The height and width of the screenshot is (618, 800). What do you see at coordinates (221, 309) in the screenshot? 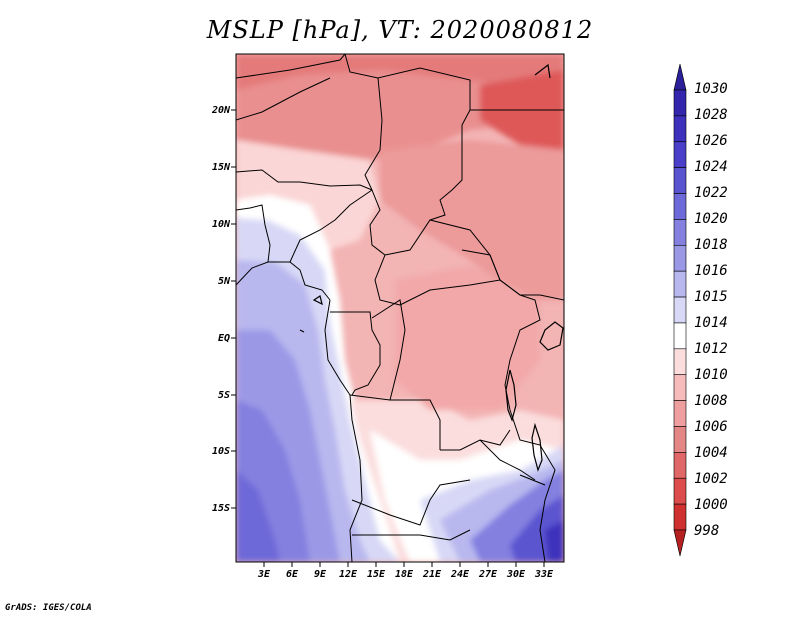
I see `lat-axis: 20N 15N 10N 5N EQ 5S 10S 15S` at bounding box center [221, 309].